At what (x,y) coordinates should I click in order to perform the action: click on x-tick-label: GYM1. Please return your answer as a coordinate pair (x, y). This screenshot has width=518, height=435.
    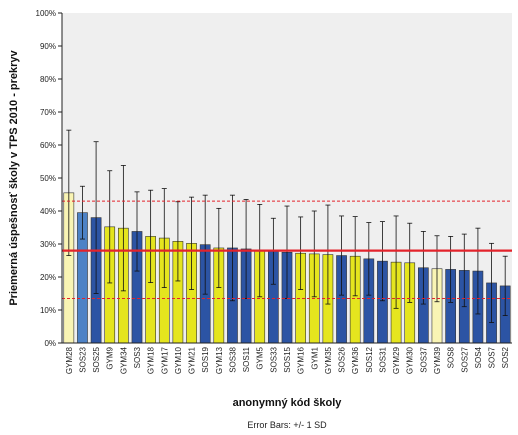
    Looking at the image, I should click on (314, 357).